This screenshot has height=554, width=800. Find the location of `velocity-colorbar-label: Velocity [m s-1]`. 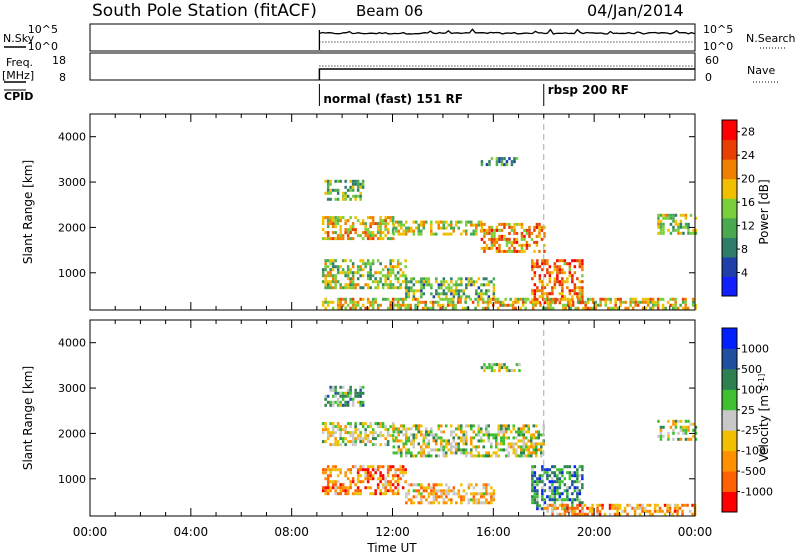

velocity-colorbar-label: Velocity [m s-1] is located at coordinates (764, 418).